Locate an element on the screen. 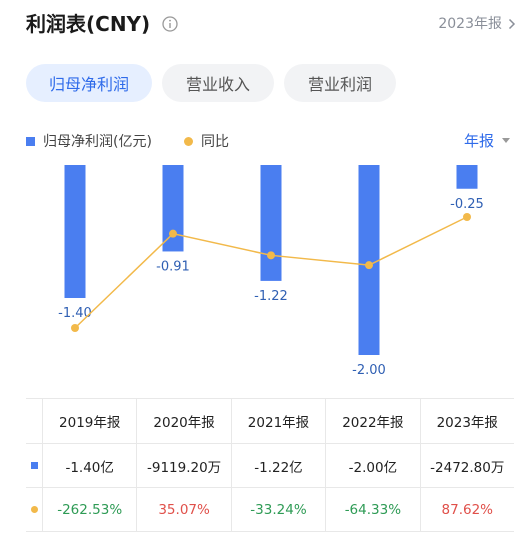 The image size is (528, 543). yoy-cell: 87.62% is located at coordinates (466, 509).